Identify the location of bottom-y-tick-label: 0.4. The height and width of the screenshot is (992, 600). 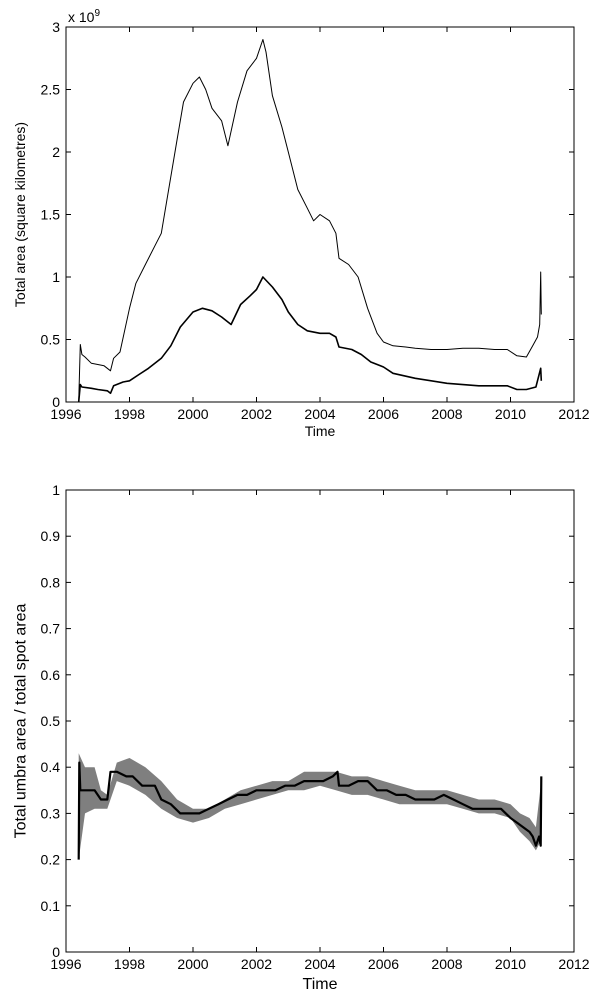
(51, 767).